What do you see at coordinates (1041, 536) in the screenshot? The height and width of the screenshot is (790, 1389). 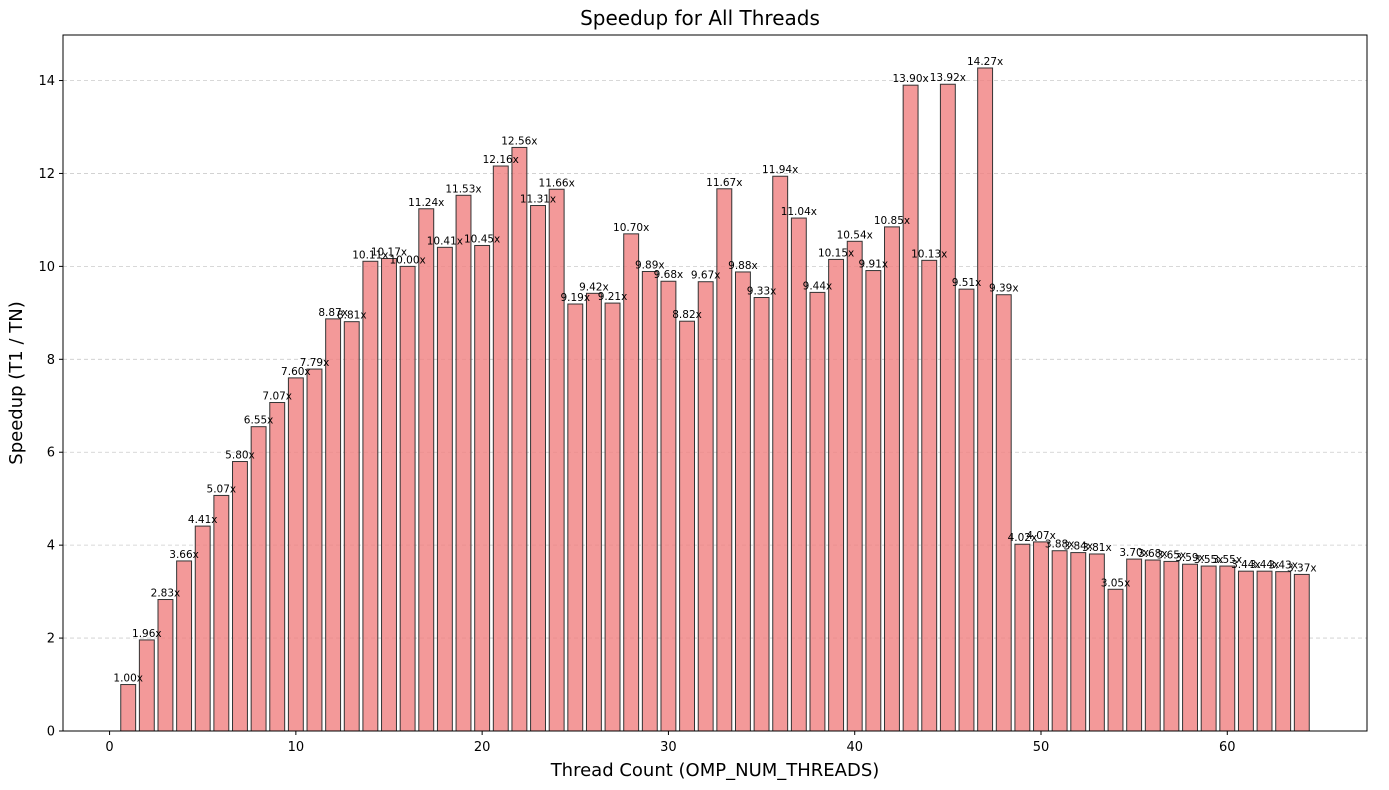 I see `data-label: 4.07x` at bounding box center [1041, 536].